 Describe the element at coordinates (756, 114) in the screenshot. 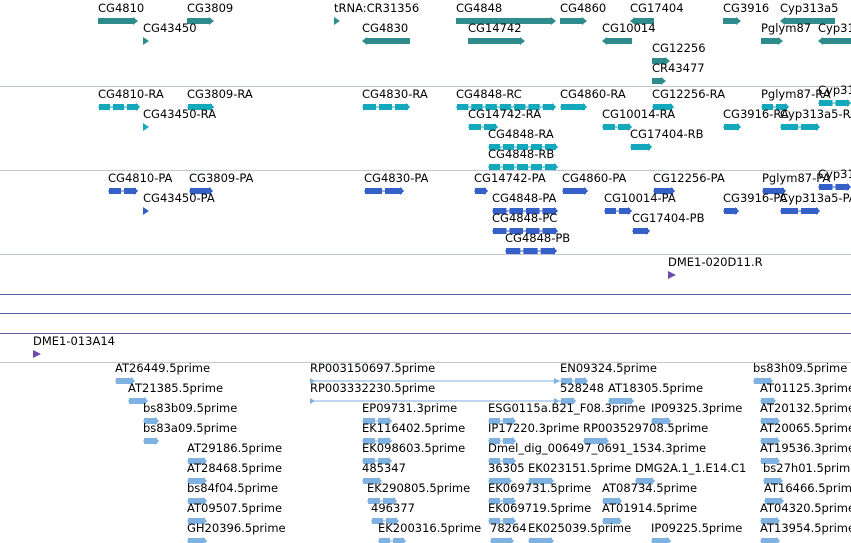

I see `feature-label: CG3916-RA` at that location.